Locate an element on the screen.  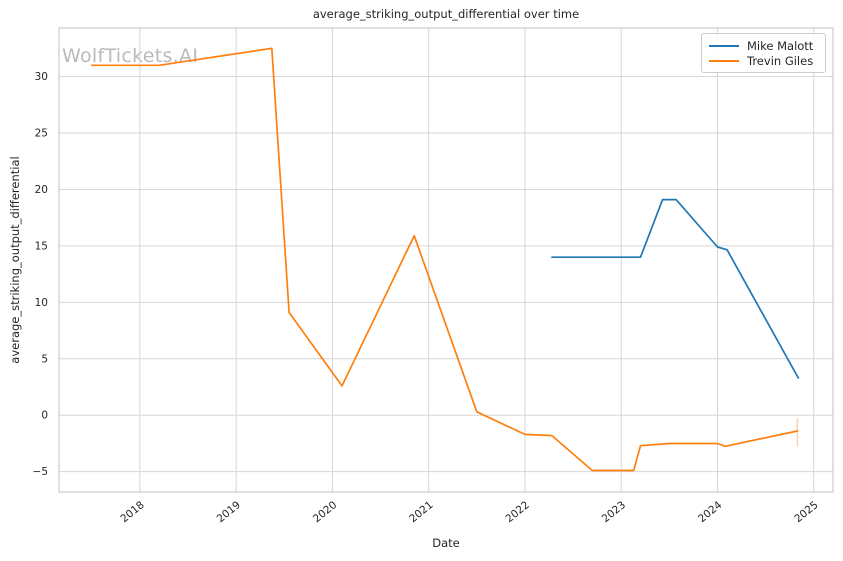
y-tick-label: 30 is located at coordinates (41, 77).